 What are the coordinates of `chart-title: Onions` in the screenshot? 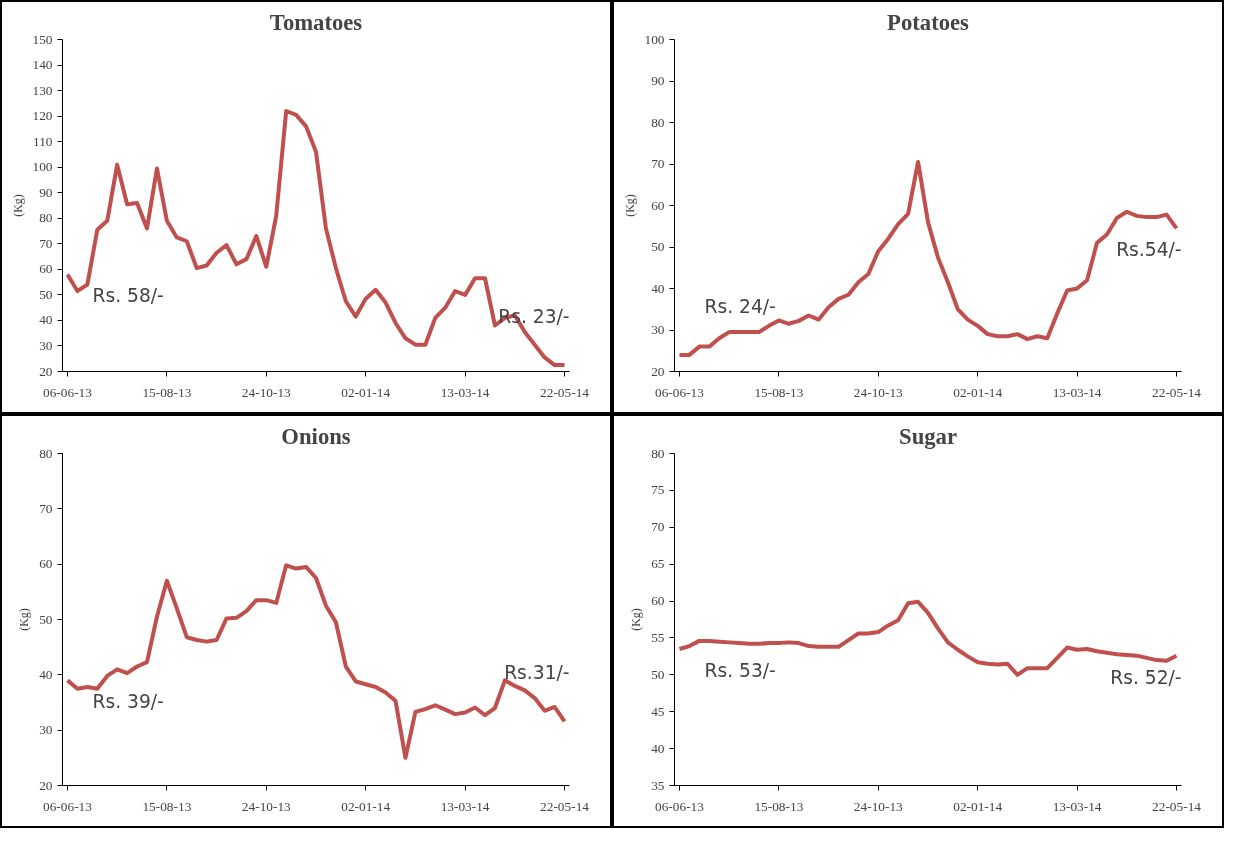 It's located at (316, 436).